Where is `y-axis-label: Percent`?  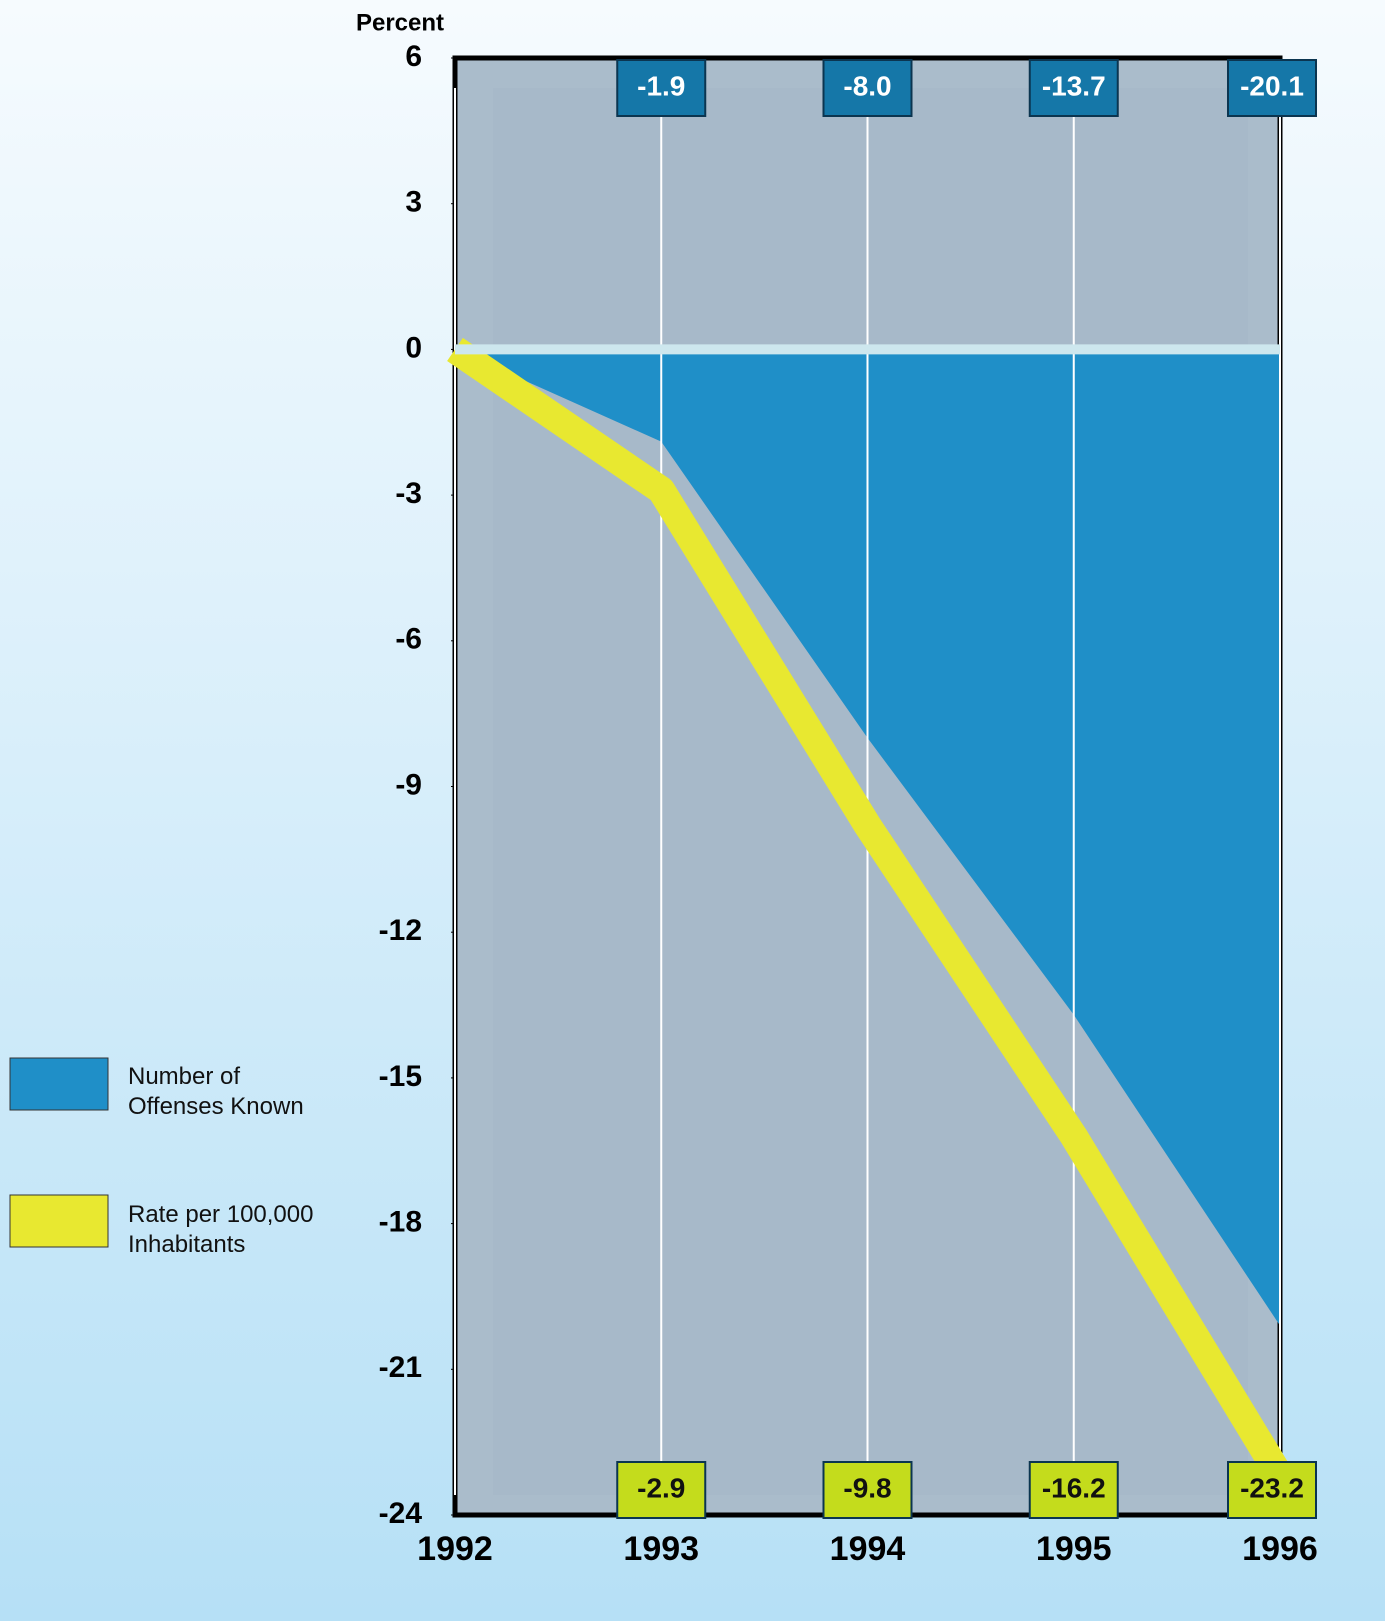 y-axis-label: Percent is located at coordinates (400, 22).